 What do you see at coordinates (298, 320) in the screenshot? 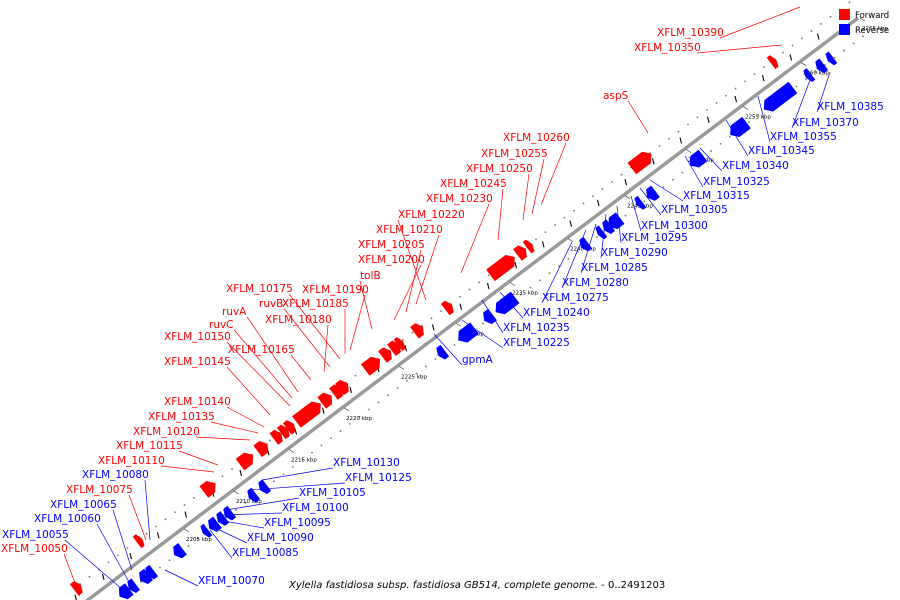
I see `forward-gene-label: XFLM_10180` at bounding box center [298, 320].